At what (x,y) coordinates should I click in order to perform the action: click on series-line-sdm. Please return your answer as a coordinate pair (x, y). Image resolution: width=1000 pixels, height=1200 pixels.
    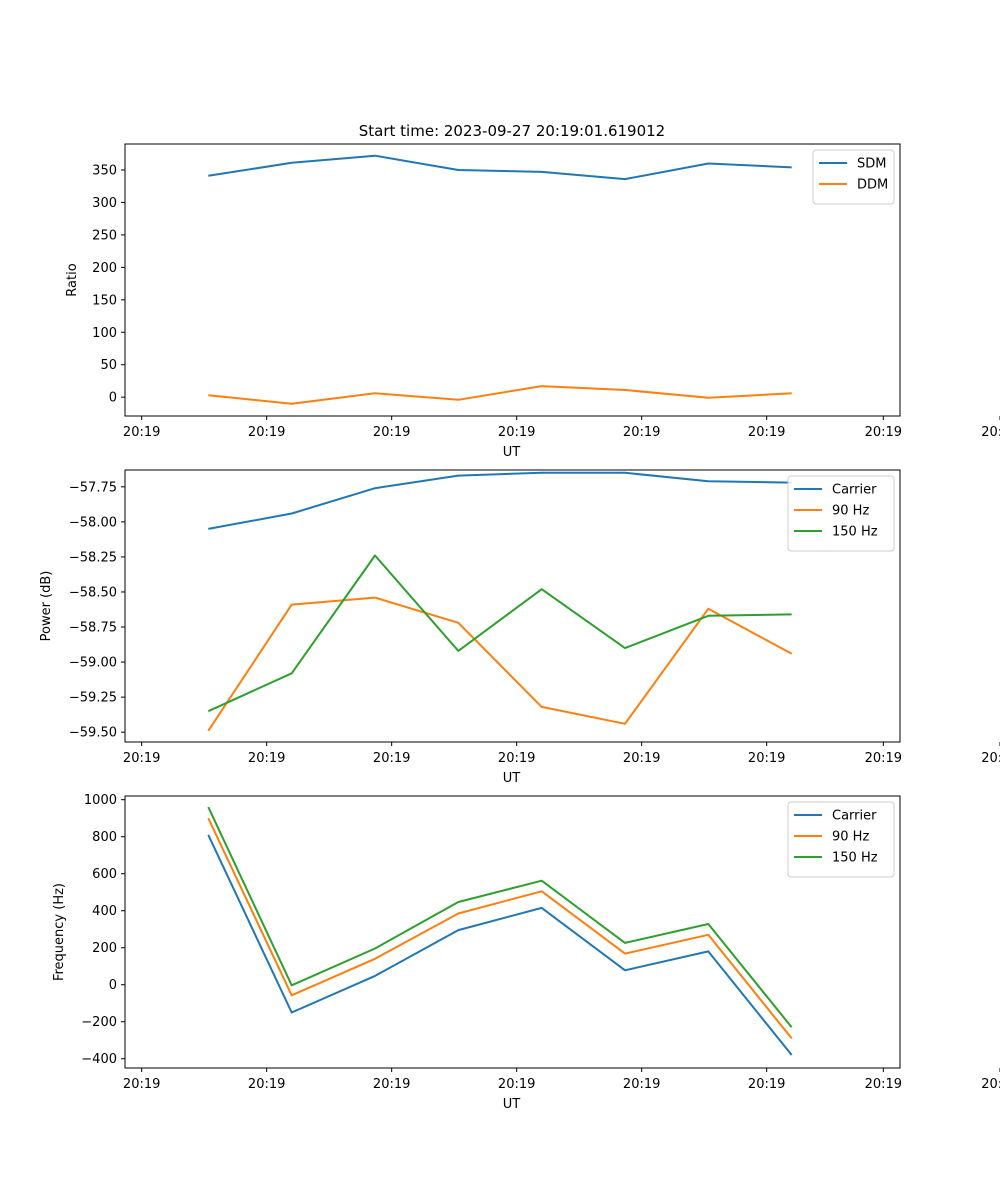
    Looking at the image, I should click on (500, 167).